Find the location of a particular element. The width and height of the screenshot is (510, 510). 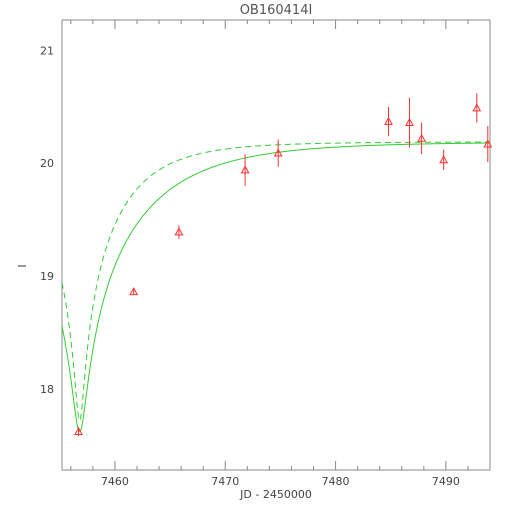

x-tick-label: 7460 is located at coordinates (115, 481).